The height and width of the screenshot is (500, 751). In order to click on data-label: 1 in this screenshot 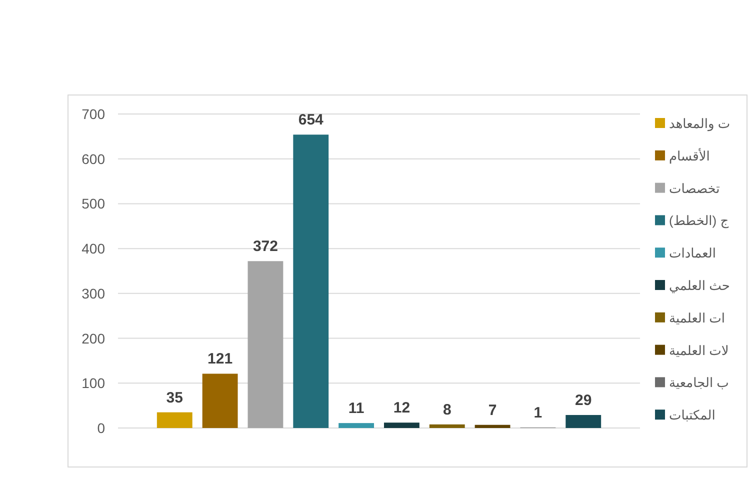, I will do `click(538, 413)`.